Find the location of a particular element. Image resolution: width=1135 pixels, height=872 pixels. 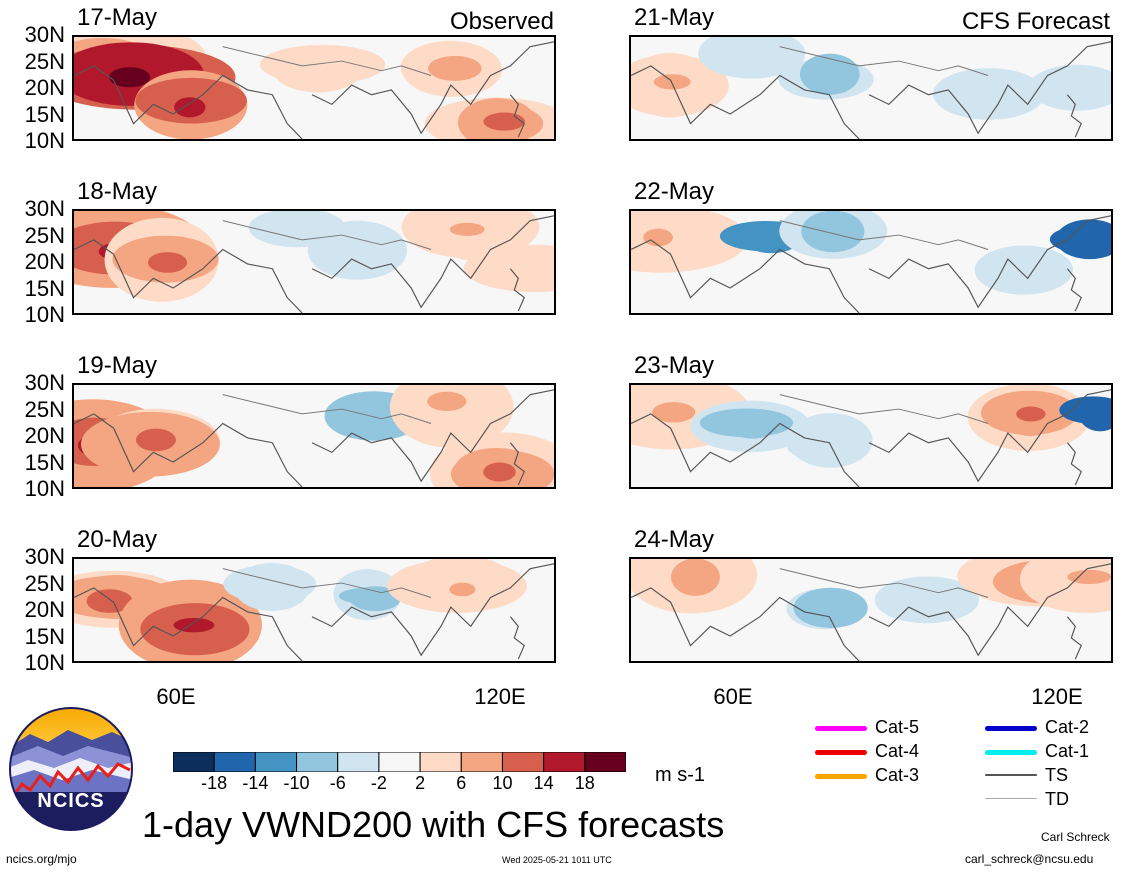

x-tick-120e-obs: 120E is located at coordinates (500, 696).